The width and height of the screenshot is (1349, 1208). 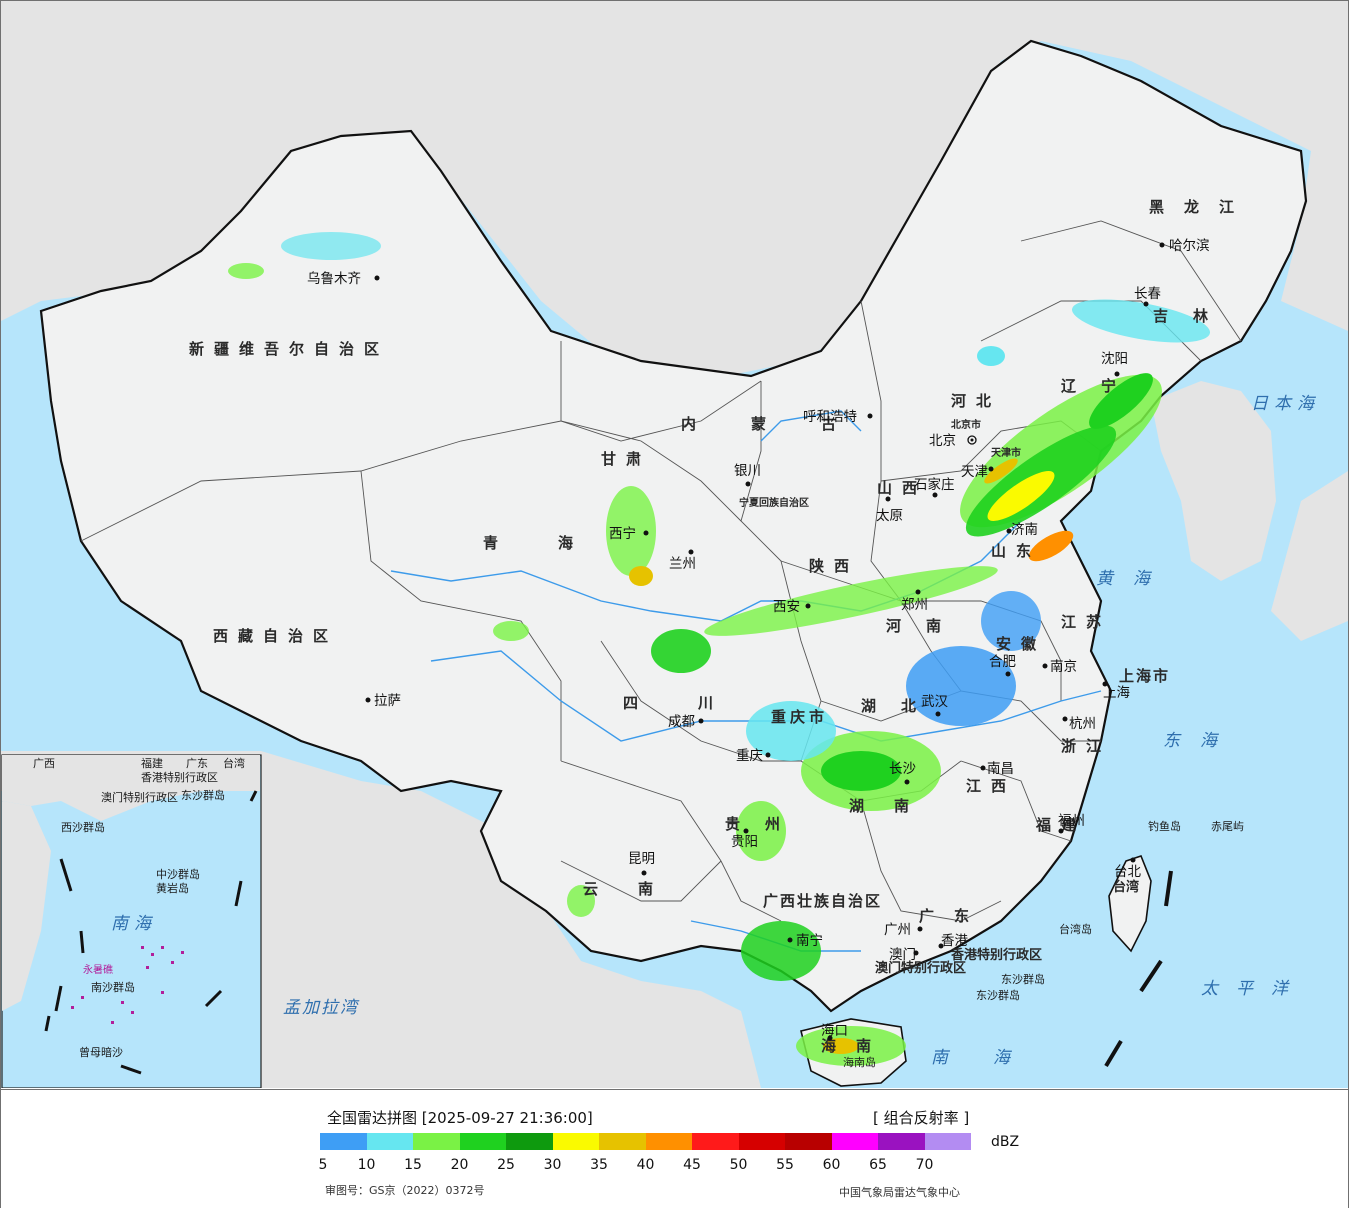 What do you see at coordinates (1213, 481) in the screenshot?
I see `korea-peninsula` at bounding box center [1213, 481].